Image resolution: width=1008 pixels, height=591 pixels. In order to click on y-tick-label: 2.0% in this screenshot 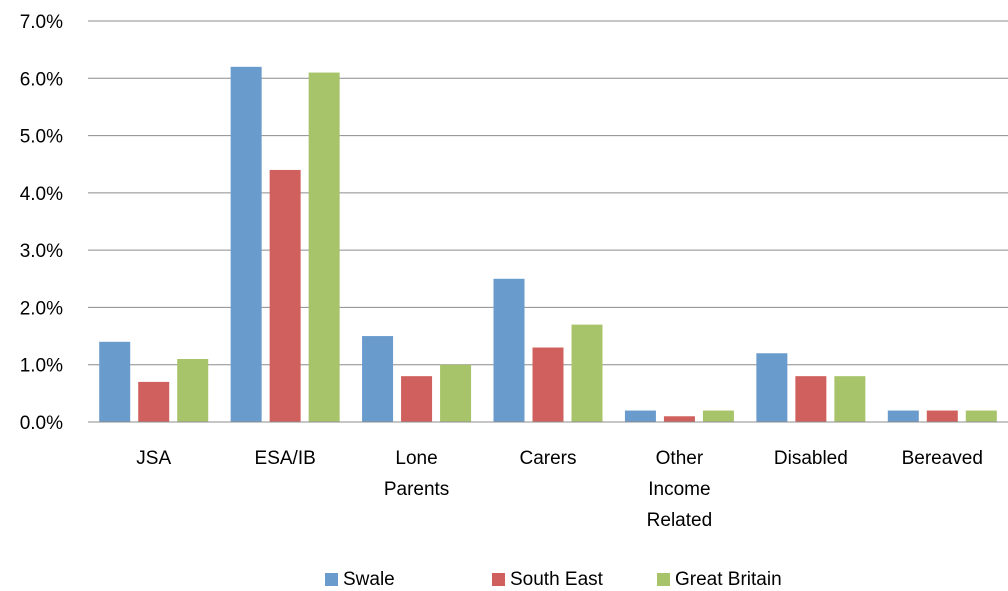, I will do `click(41, 308)`.